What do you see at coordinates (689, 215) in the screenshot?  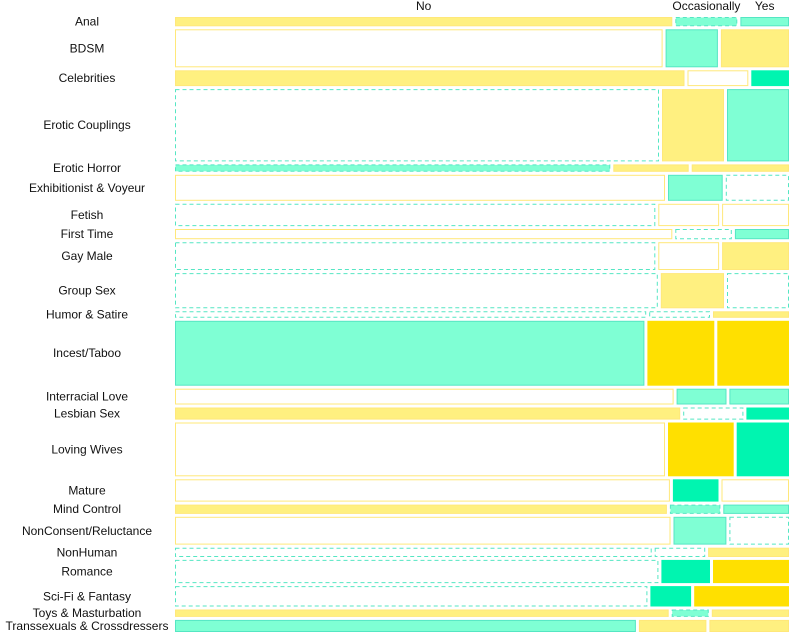 I see `tile-7-occ` at bounding box center [689, 215].